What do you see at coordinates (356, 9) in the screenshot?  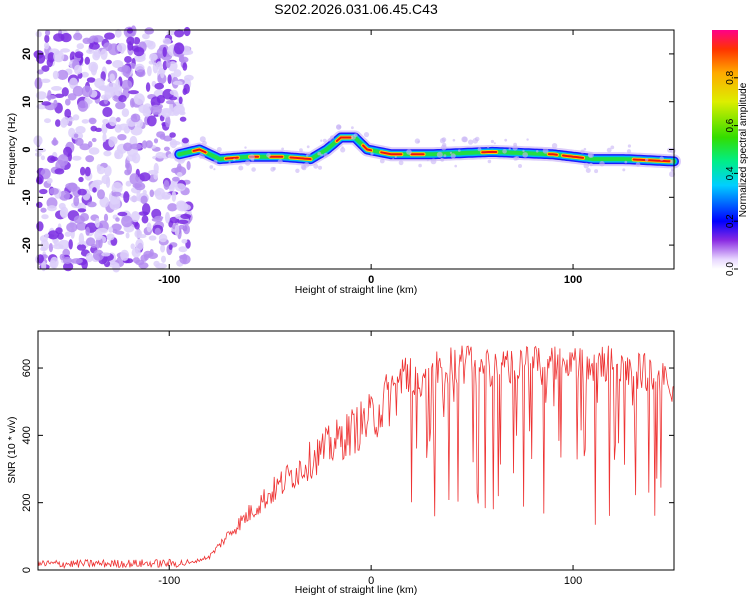 I see `figure-title: S202.2026.031.06.45.C43` at bounding box center [356, 9].